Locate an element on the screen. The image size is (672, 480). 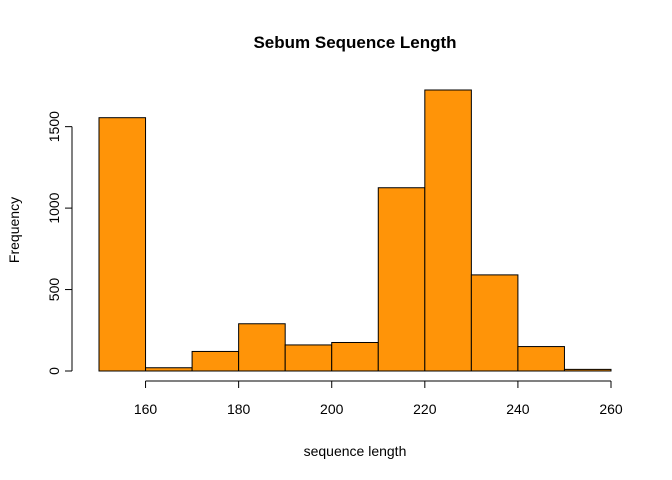
x-tick-label-200: 200 is located at coordinates (332, 409).